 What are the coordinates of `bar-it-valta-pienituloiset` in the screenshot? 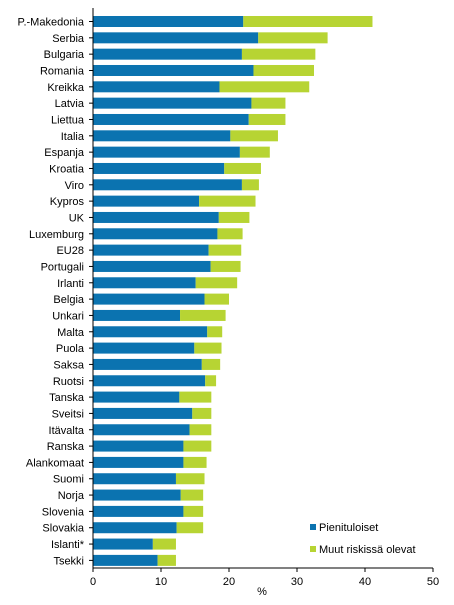 It's located at (141, 430).